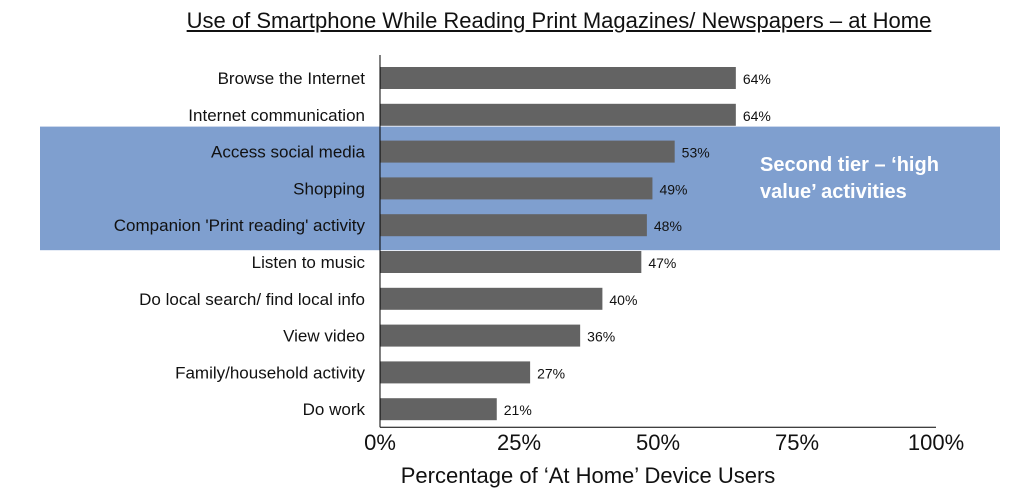 The image size is (1032, 496). What do you see at coordinates (334, 409) in the screenshot?
I see `category-label: Do work` at bounding box center [334, 409].